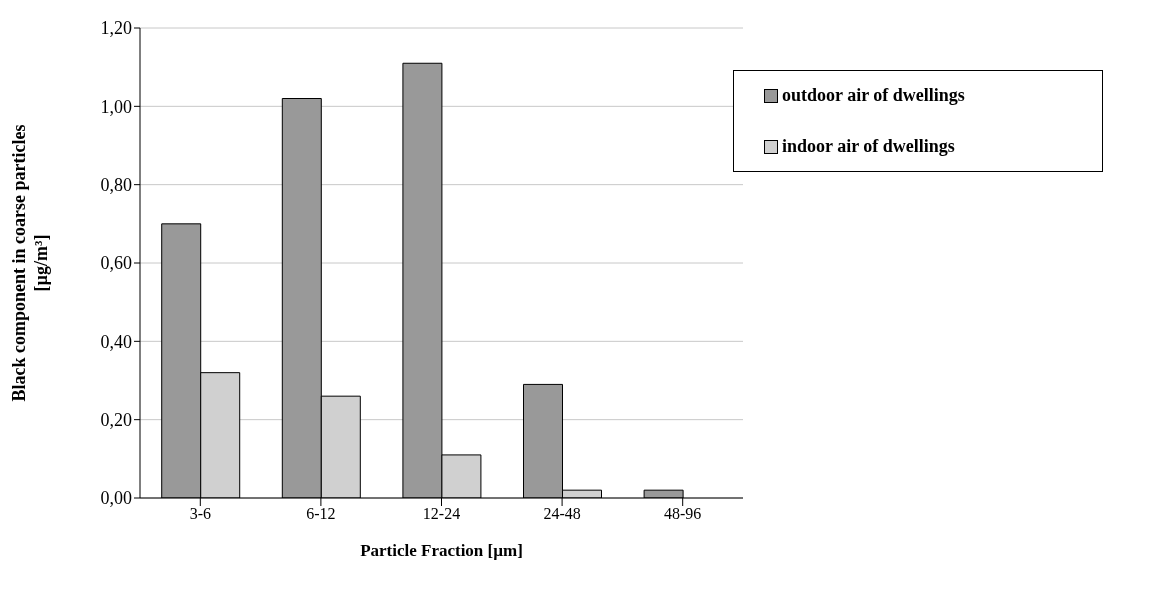  What do you see at coordinates (116, 185) in the screenshot?
I see `y-tick-label: 0,80` at bounding box center [116, 185].